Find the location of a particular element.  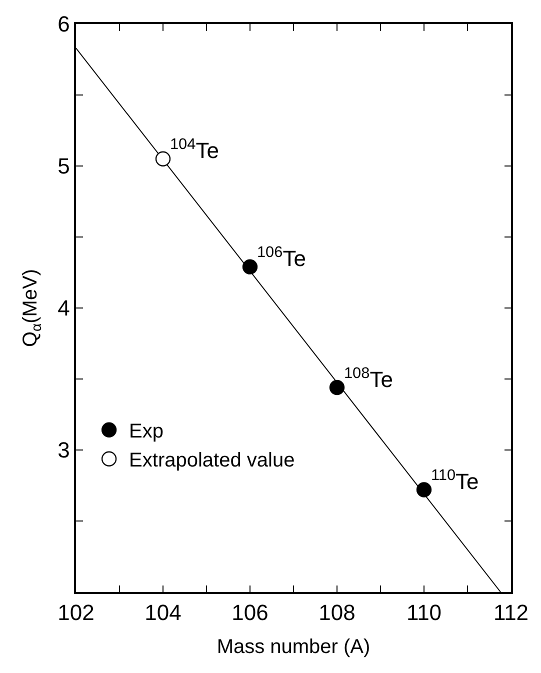

y-tick-label: 6 is located at coordinates (64, 24).